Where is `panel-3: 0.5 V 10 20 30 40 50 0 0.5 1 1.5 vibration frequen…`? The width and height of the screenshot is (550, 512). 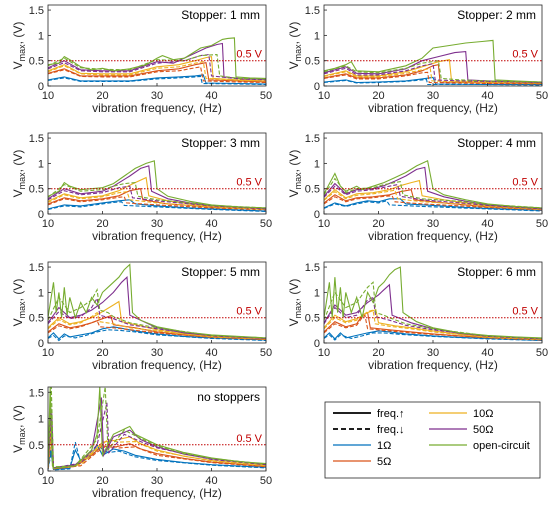
panel-3: 0.5 V 10 20 30 40 50 0 0.5 1 1.5 vibration frequen… is located at coordinates (141, 187).